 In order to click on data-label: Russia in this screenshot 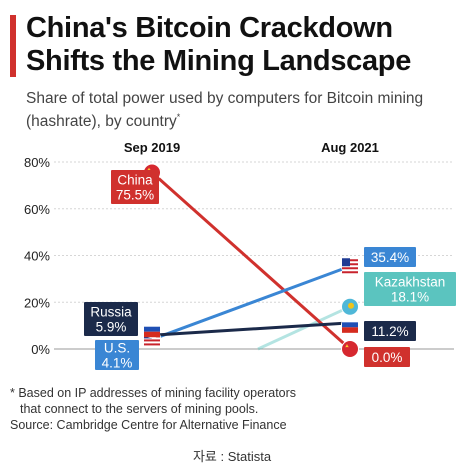, I will do `click(111, 312)`.